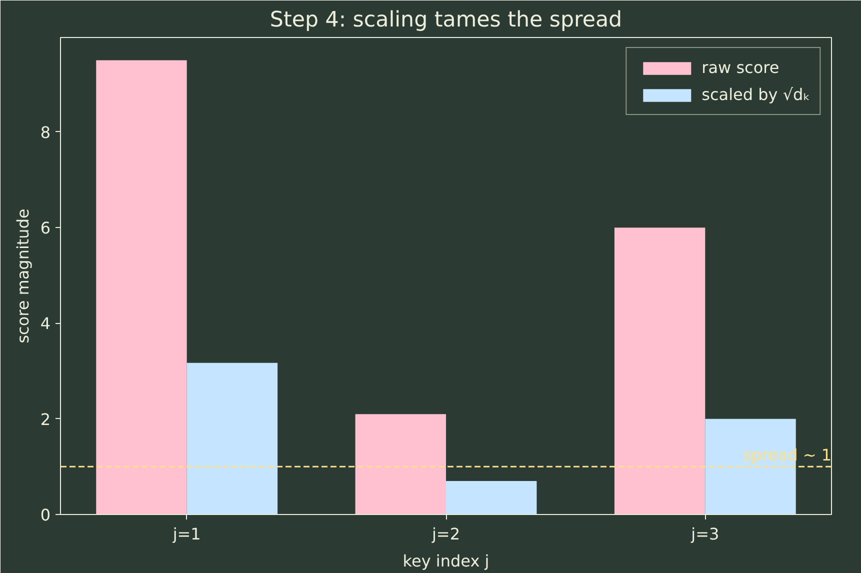 The height and width of the screenshot is (573, 861). I want to click on x-tick-label: j=2, so click(445, 534).